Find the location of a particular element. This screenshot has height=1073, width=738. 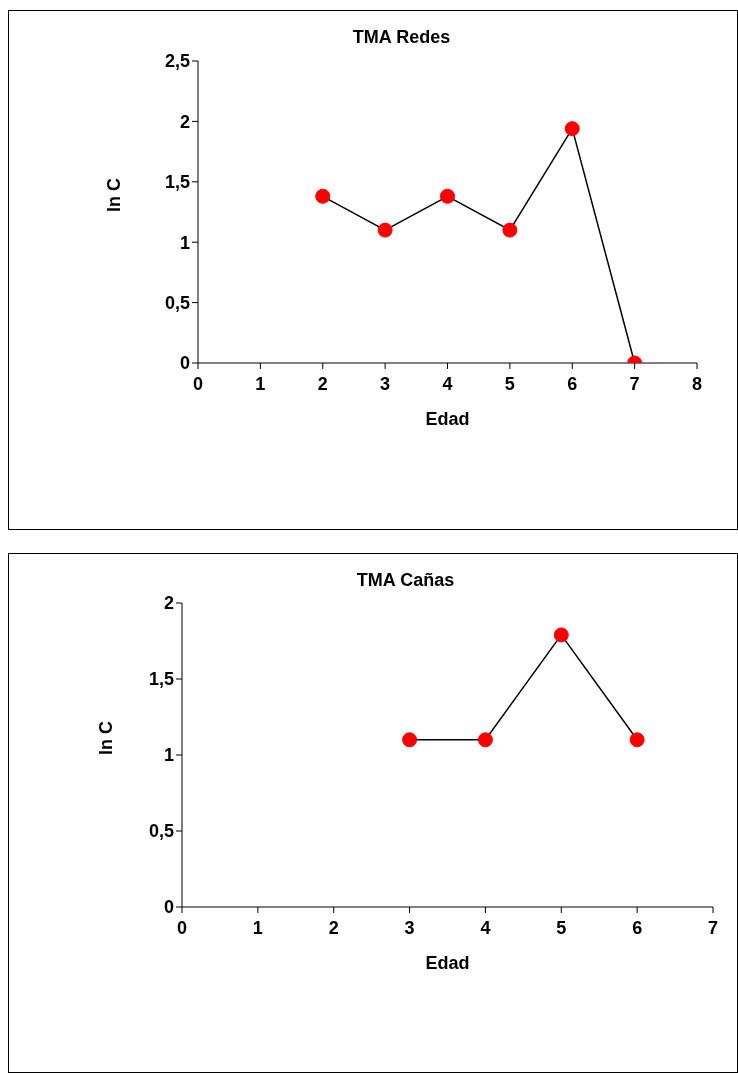

chart-title: TMA Redes is located at coordinates (401, 37).